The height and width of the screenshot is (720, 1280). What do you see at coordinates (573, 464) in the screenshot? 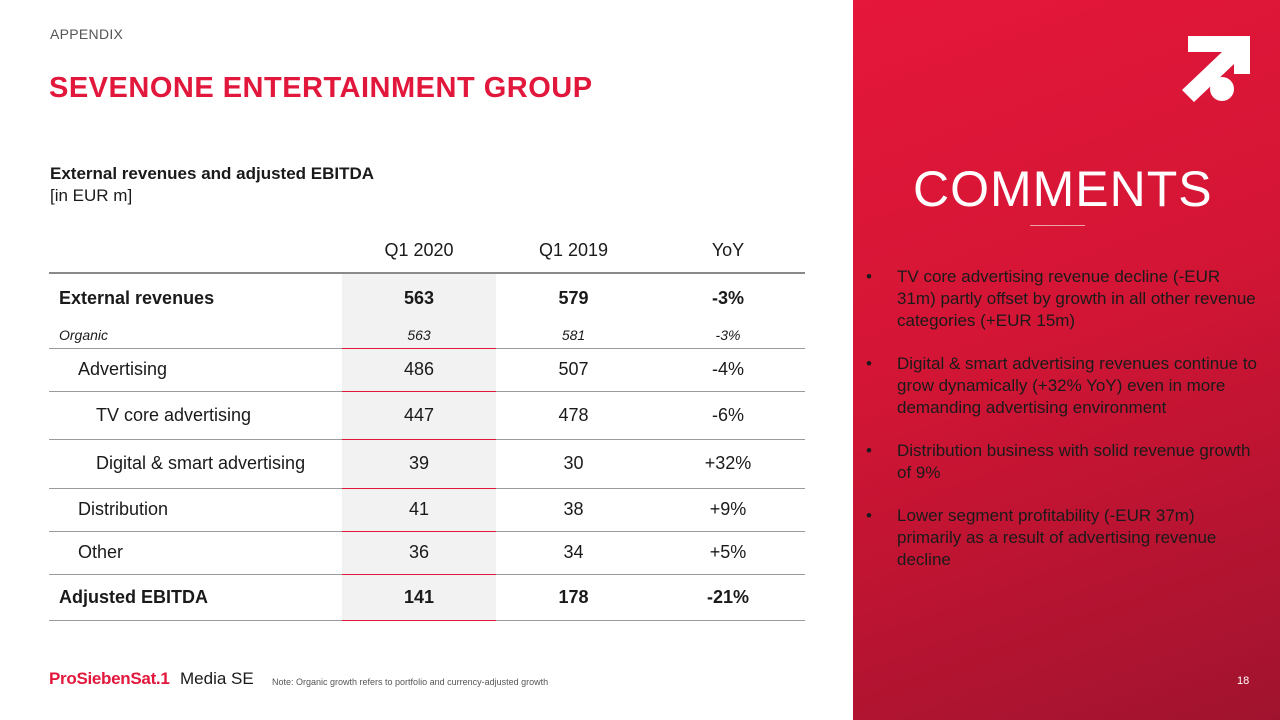
I see `cell-q1-2019: 30` at bounding box center [573, 464].